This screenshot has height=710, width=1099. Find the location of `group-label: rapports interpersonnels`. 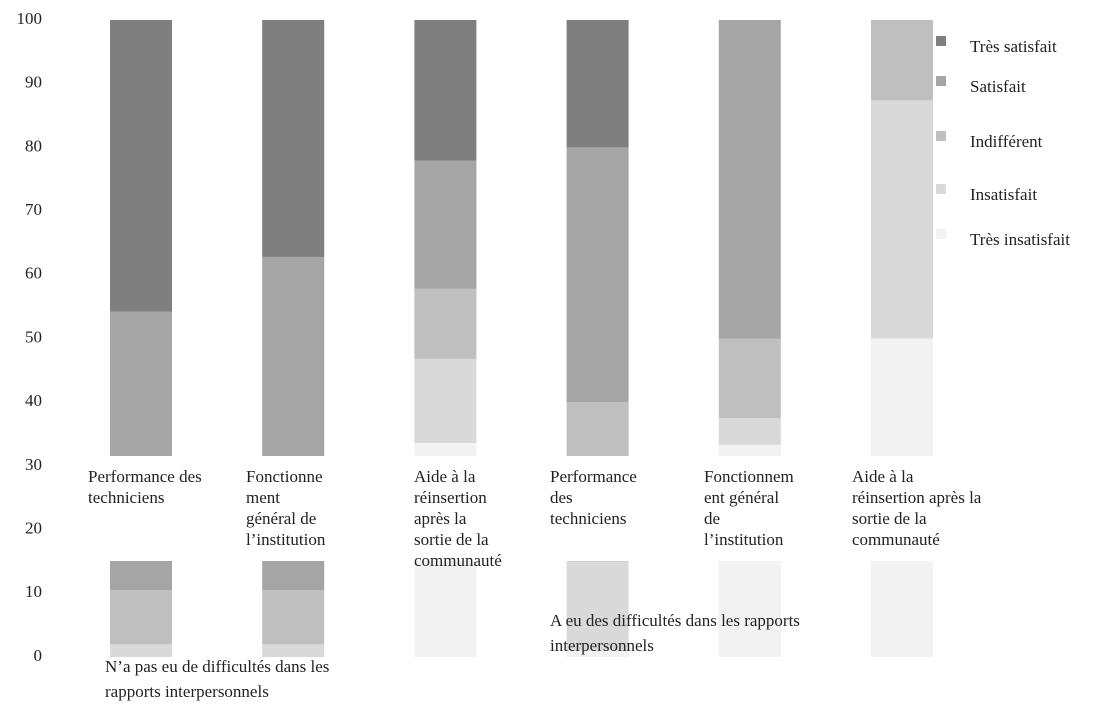

group-label: rapports interpersonnels is located at coordinates (187, 691).